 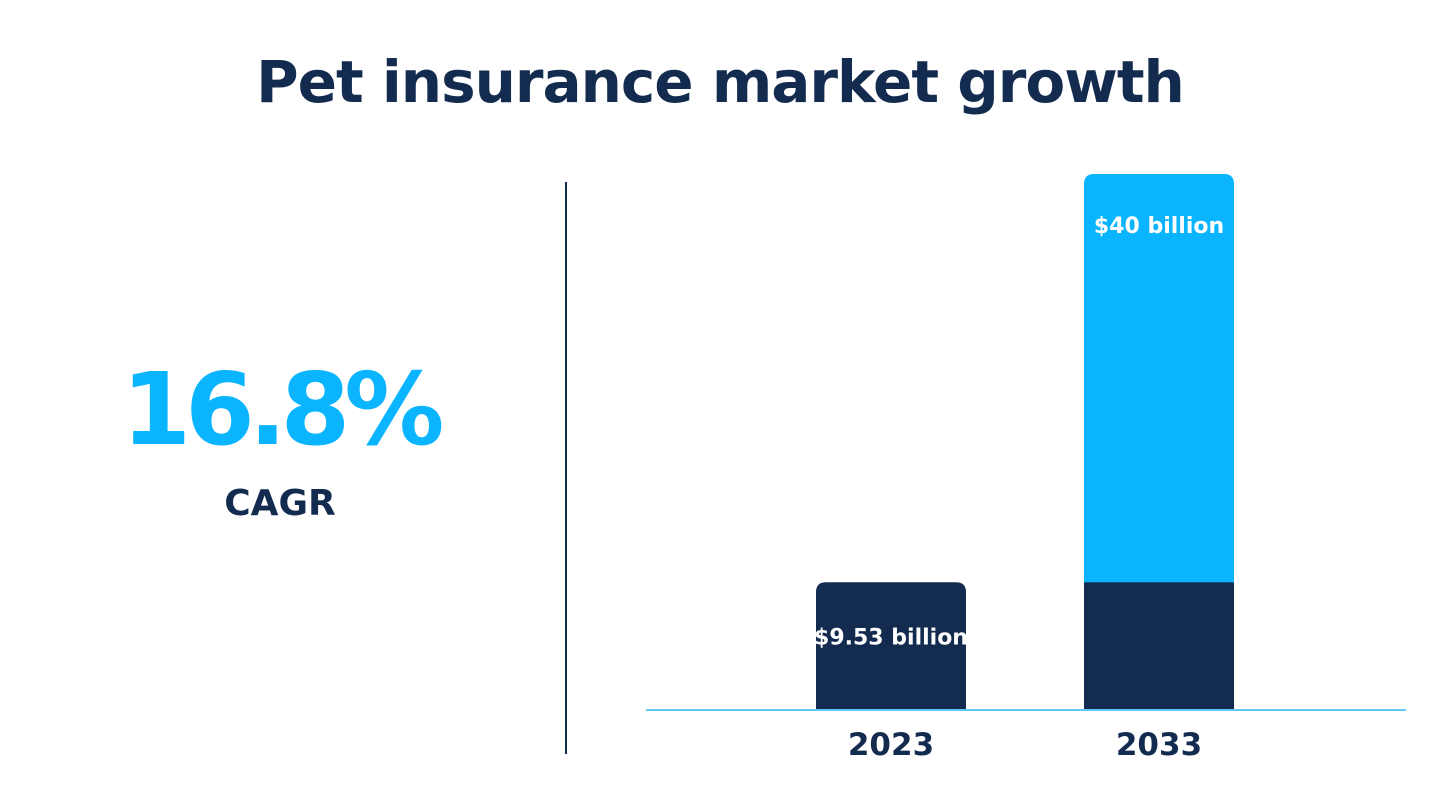 I want to click on bar-base-segment-2033, so click(x=1159, y=646).